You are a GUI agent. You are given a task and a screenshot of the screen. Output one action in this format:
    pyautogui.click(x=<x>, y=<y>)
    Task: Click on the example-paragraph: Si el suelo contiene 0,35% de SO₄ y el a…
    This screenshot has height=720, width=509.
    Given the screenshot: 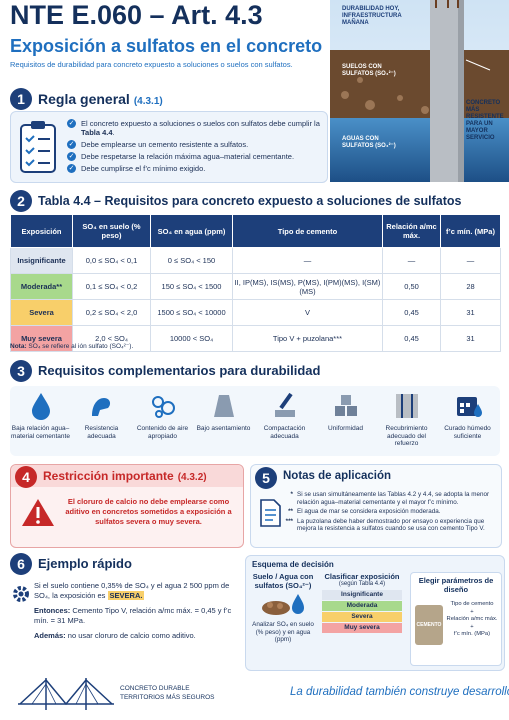 What is the action you would take?
    pyautogui.click(x=136, y=591)
    